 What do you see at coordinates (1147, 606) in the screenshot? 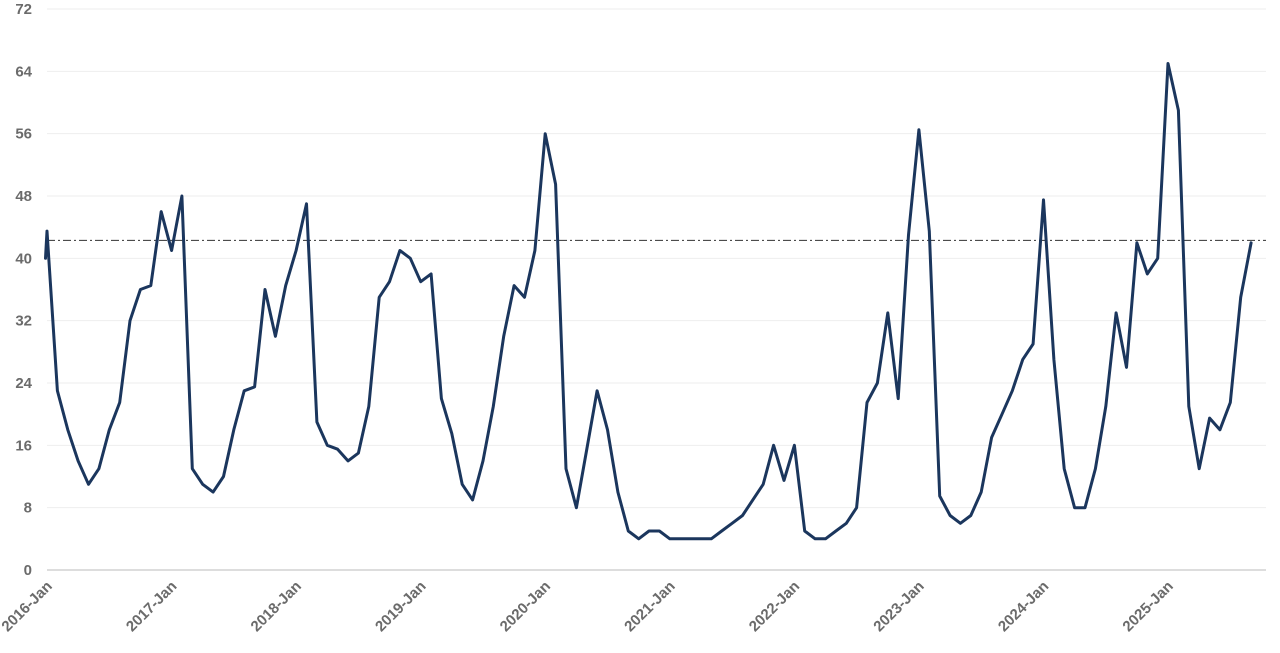
I see `x-tick-label: 2025-Jan` at bounding box center [1147, 606].